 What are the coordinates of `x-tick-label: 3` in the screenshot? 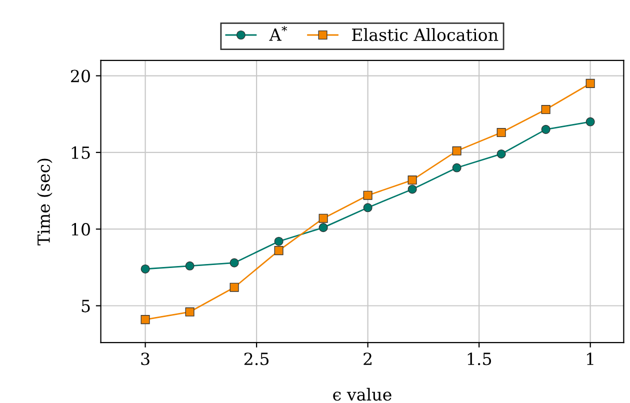 It's located at (145, 359).